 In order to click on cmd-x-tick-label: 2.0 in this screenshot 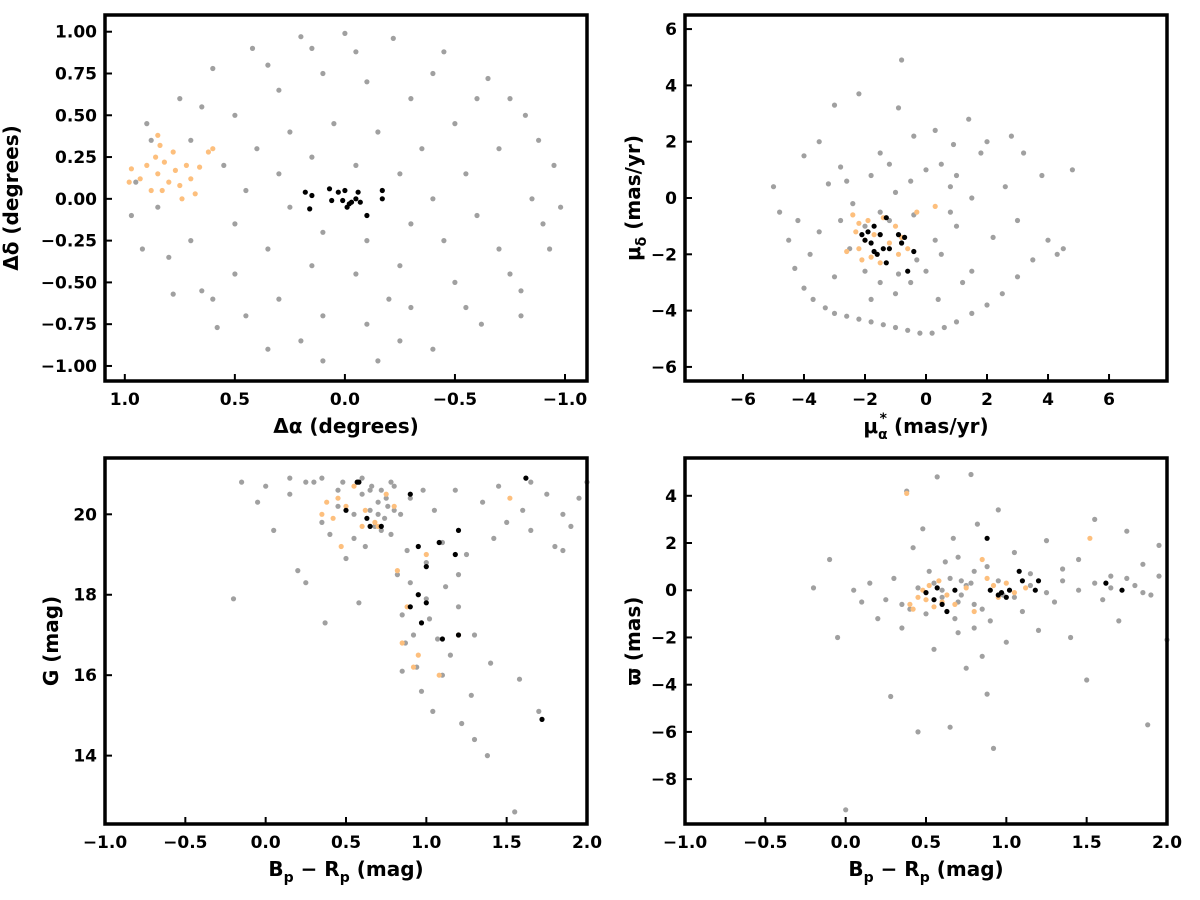, I will do `click(587, 843)`.